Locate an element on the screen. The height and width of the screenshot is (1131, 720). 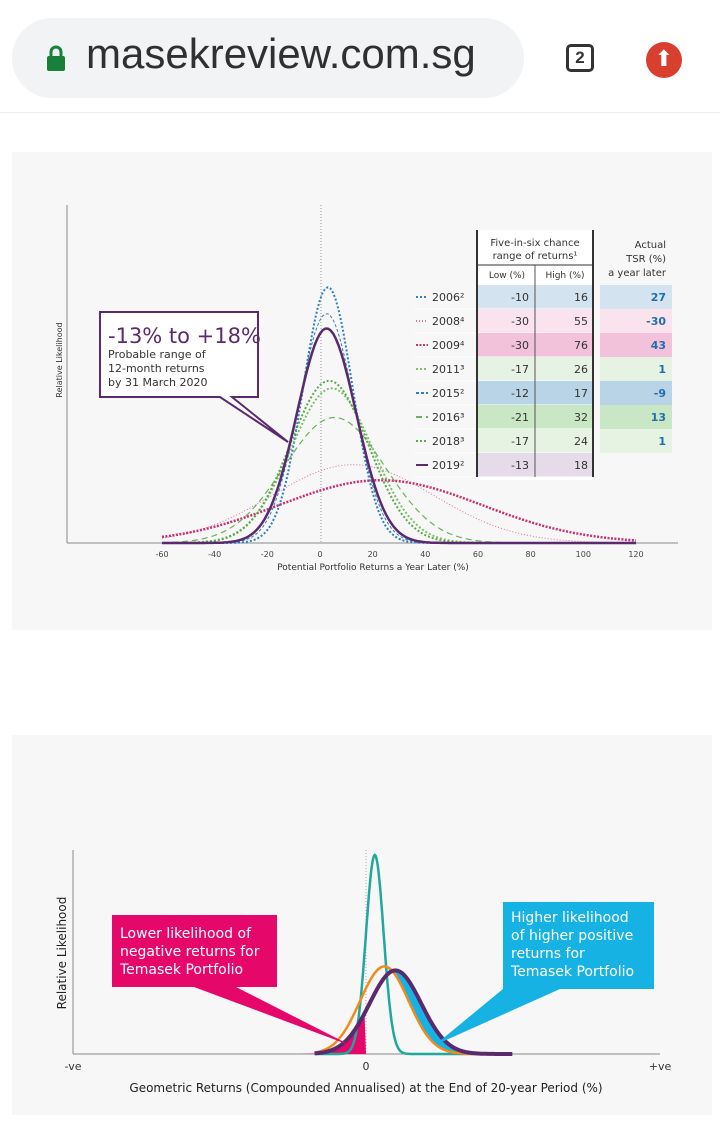
callout-text: Probable range of is located at coordinates (157, 354).